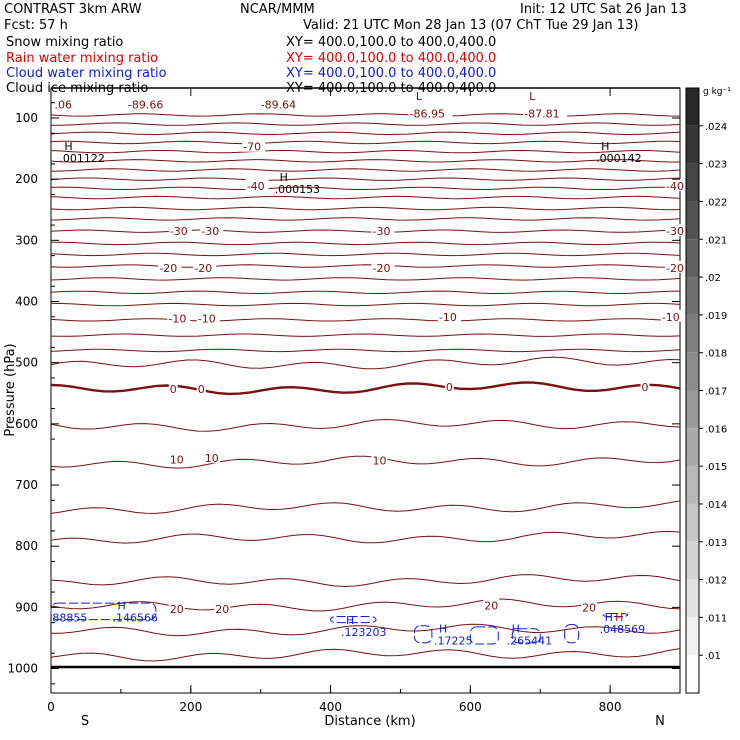 The width and height of the screenshot is (740, 740). What do you see at coordinates (277, 9) in the screenshot?
I see `org-label: NCAR/MMM` at bounding box center [277, 9].